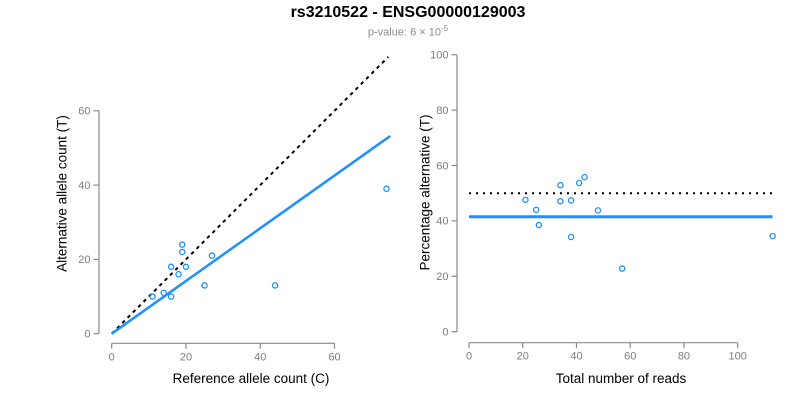  I want to click on pvalue-text: p-value: 6 × 10, so click(404, 32).